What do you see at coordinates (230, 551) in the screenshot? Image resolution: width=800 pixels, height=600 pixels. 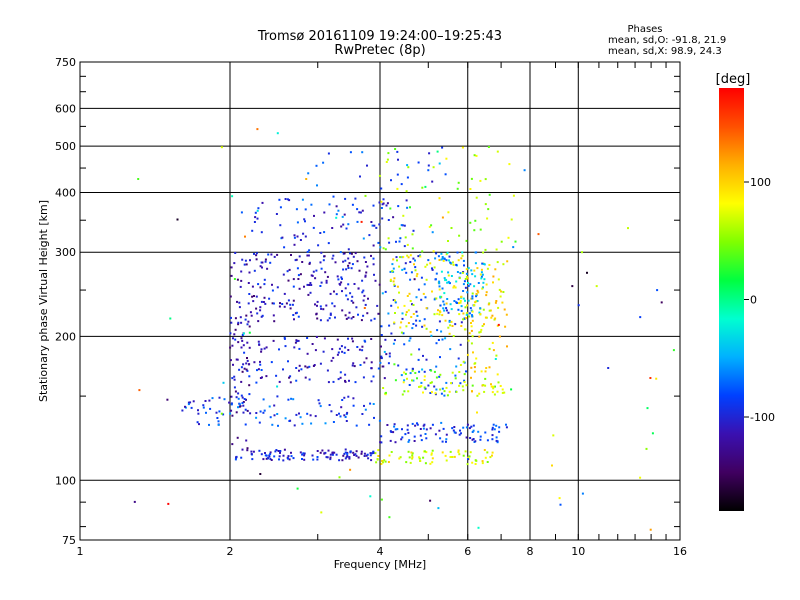 I see `x-tick-label: 2` at bounding box center [230, 551].